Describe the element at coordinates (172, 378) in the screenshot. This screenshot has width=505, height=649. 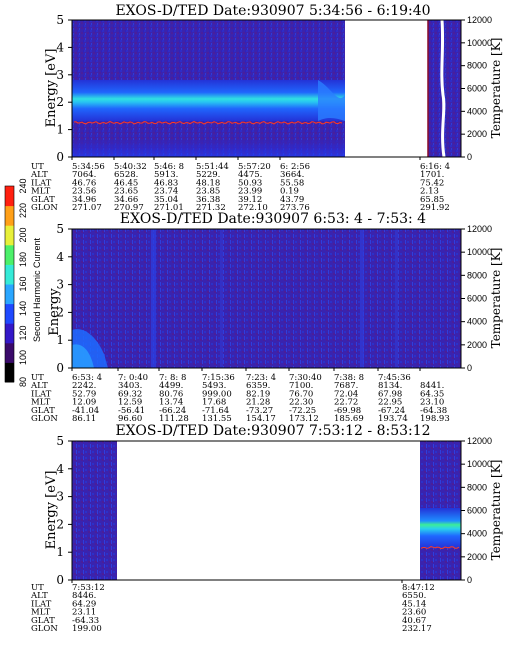
I see `orbit-cell: 7: 8: 8` at that location.